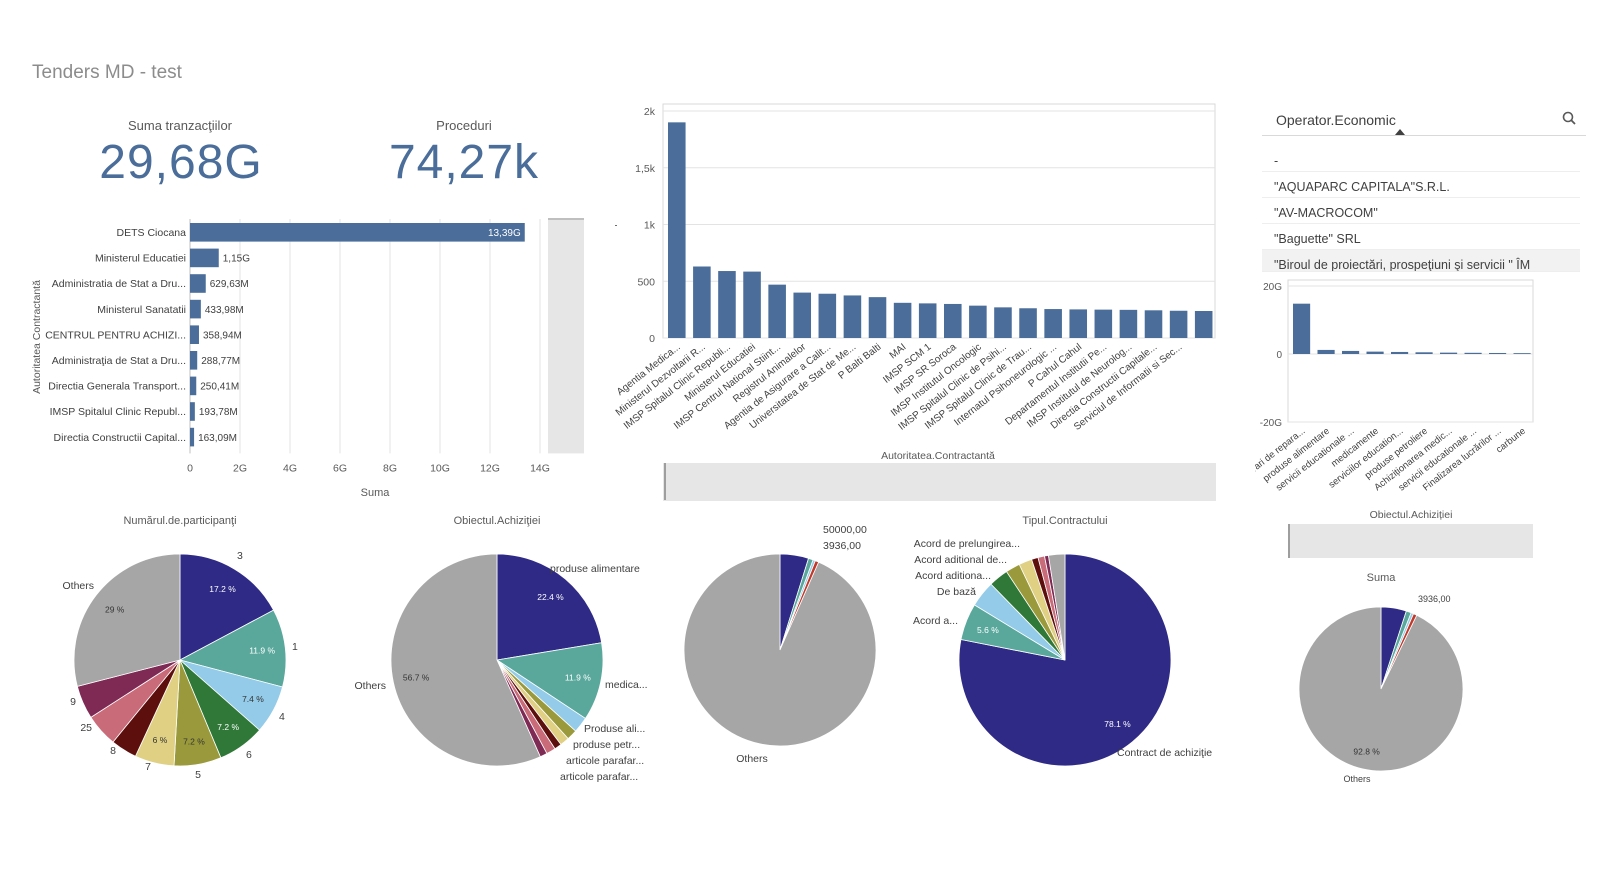 The width and height of the screenshot is (1600, 887). Describe the element at coordinates (236, 259) in the screenshot. I see `value-label: 1,15G` at that location.